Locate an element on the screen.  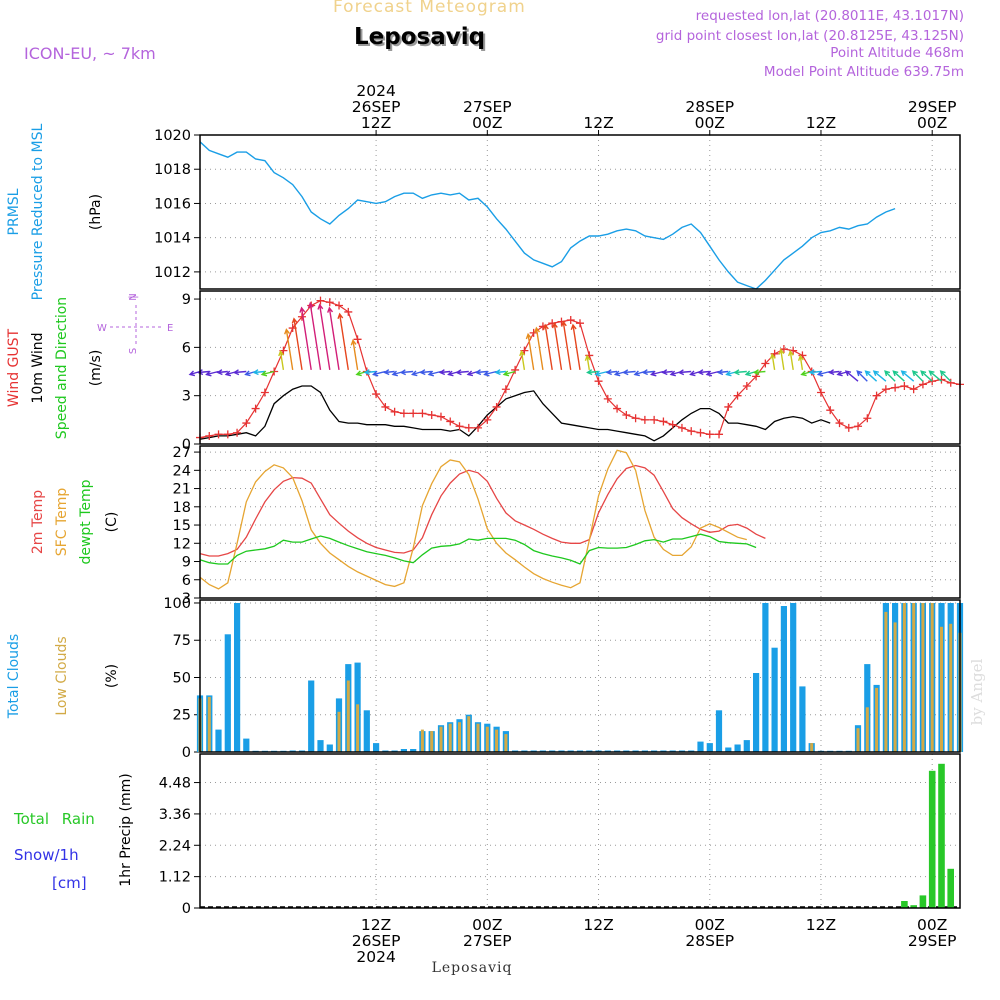
y-tick-label: 3.36 is located at coordinates (175, 815).